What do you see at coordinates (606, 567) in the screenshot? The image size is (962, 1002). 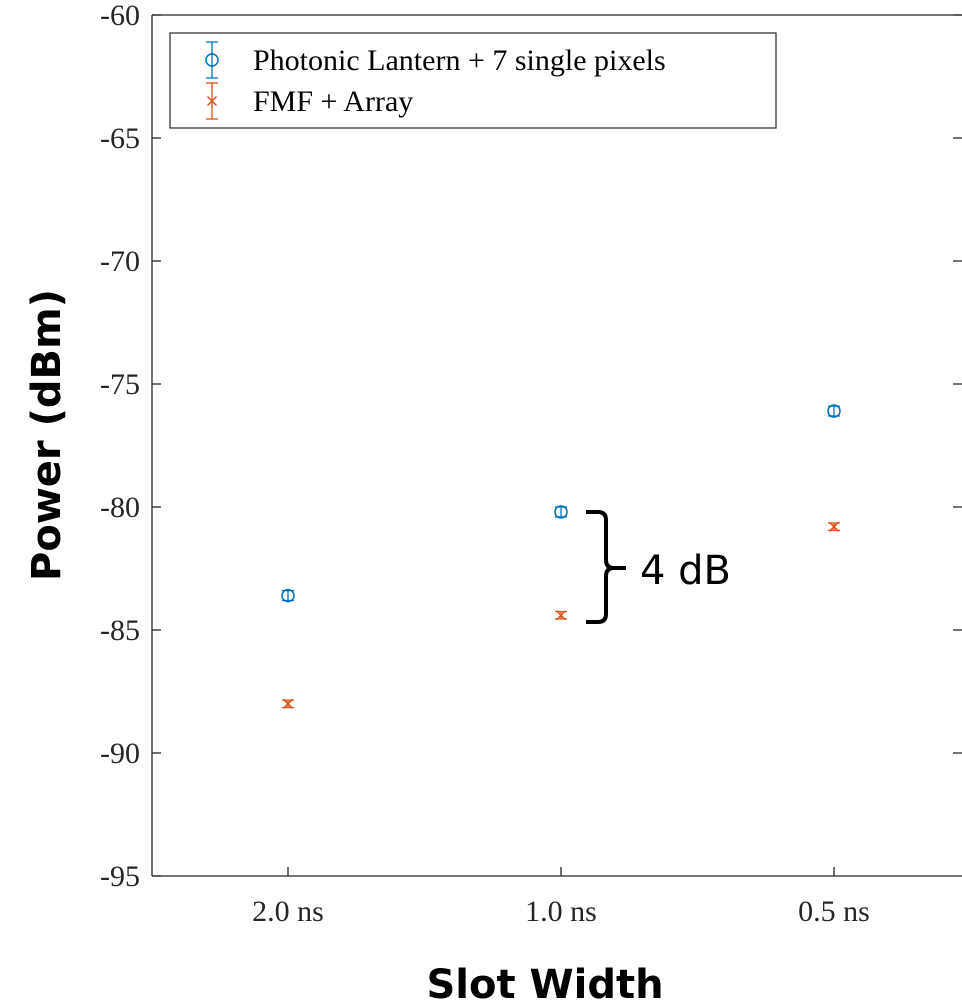 I see `annotation-brace` at bounding box center [606, 567].